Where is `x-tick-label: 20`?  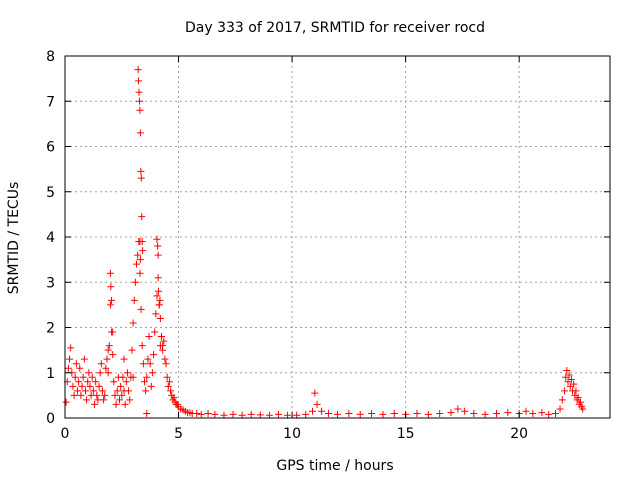 x-tick-label: 20 is located at coordinates (519, 434).